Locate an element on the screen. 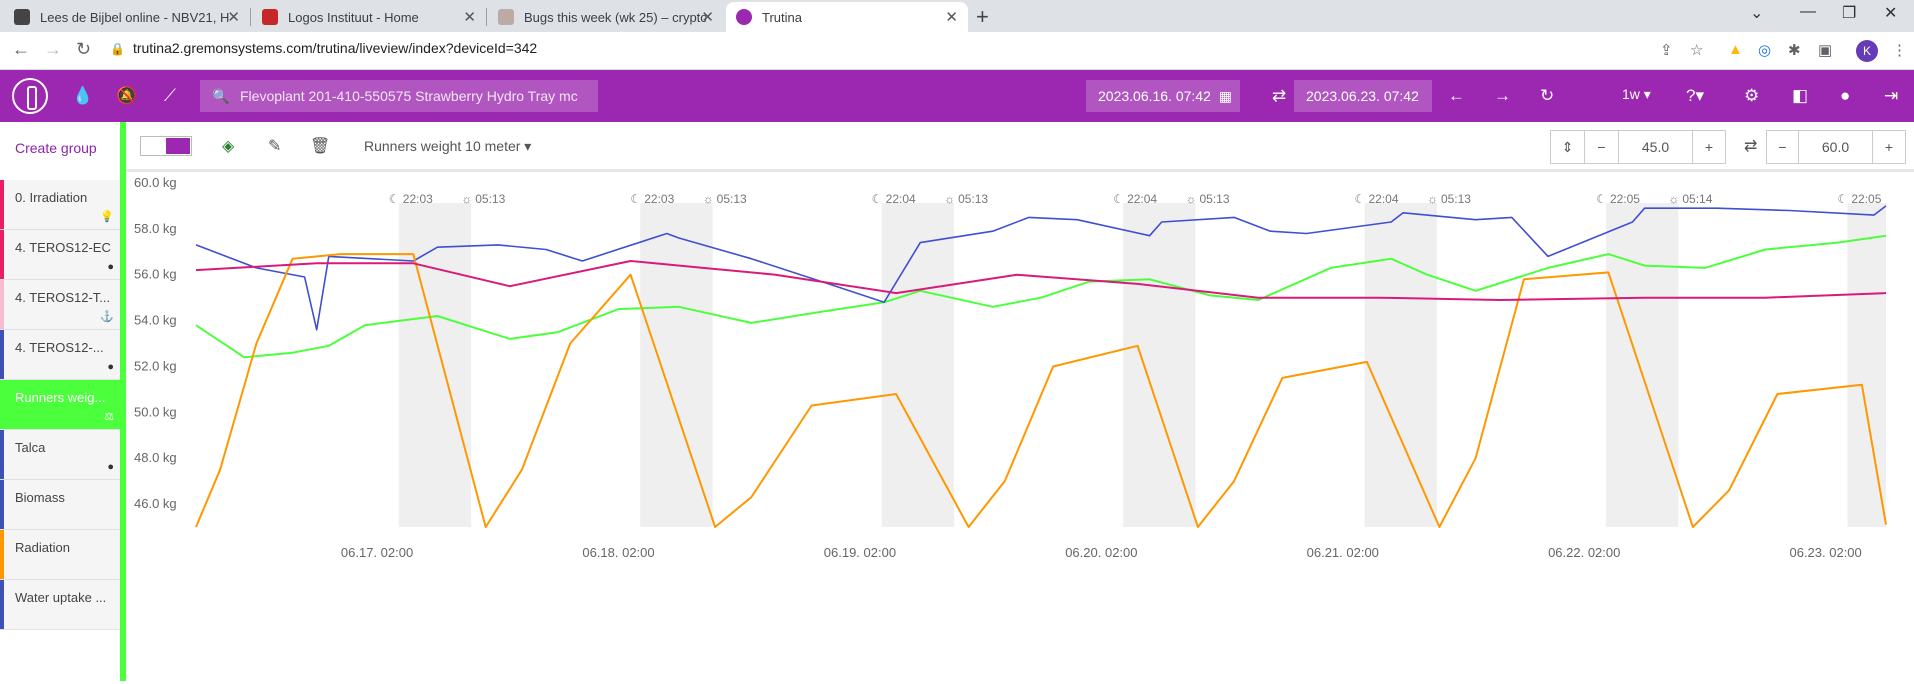 This screenshot has height=684, width=1914. browser-tab-logos: Logos Instituut - Home ✕ is located at coordinates (369, 17).